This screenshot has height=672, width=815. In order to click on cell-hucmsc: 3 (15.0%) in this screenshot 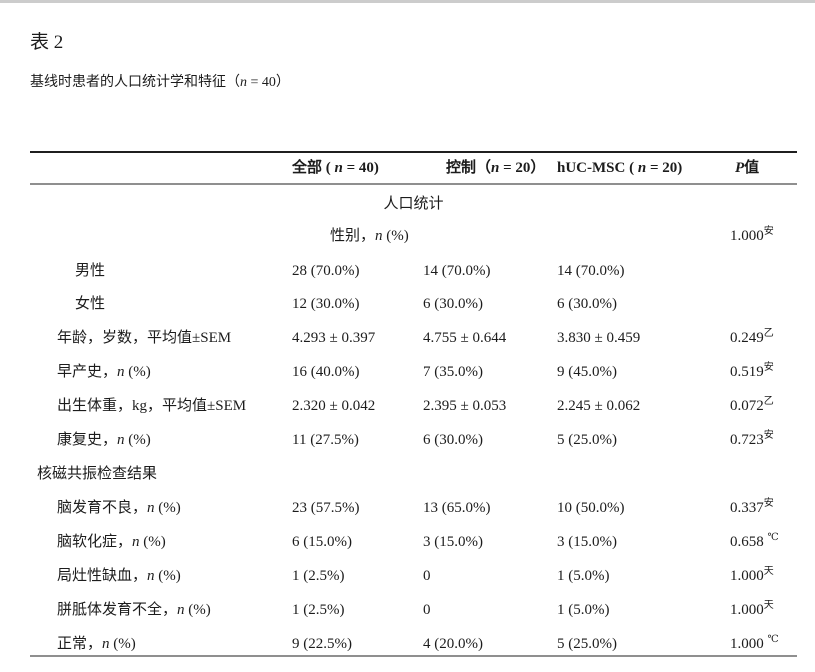, I will do `click(587, 542)`.